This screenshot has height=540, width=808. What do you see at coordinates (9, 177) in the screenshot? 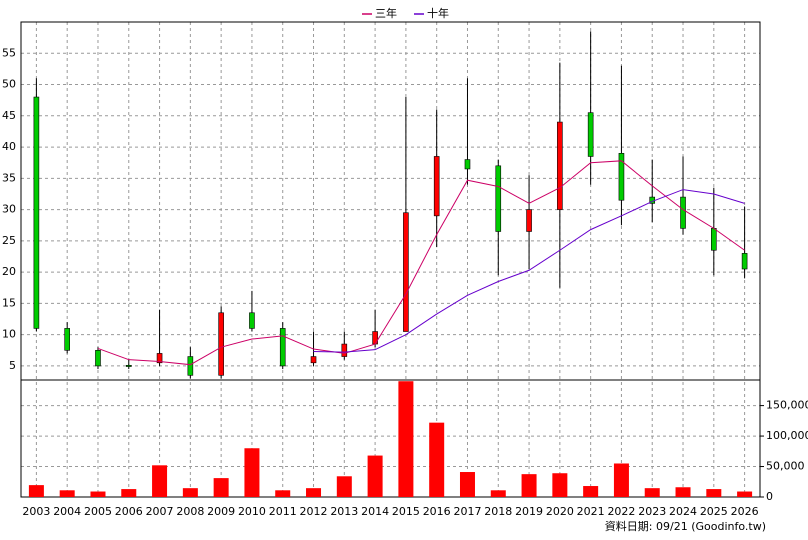
I see `y-tick-label: 35` at bounding box center [9, 177].